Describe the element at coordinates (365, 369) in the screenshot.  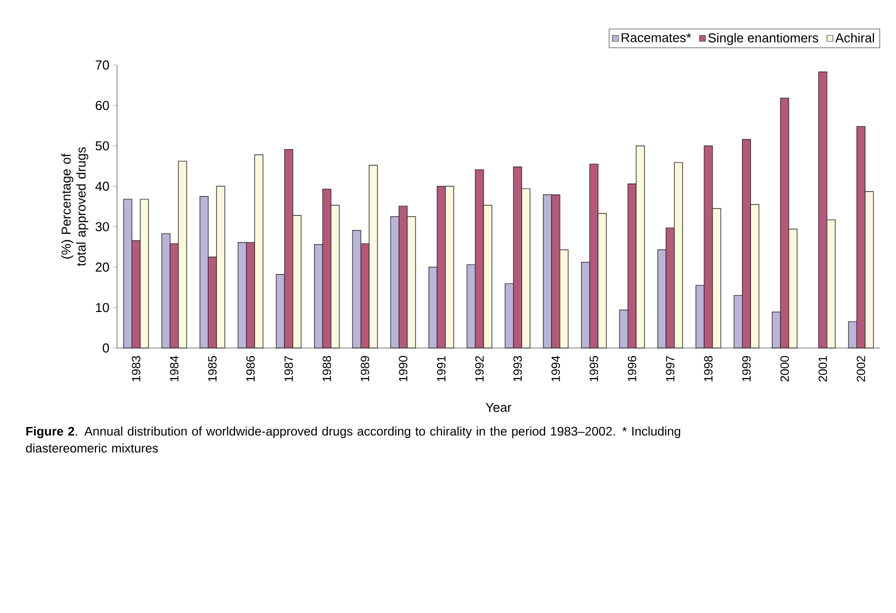
I see `x-tick-label: 1989` at that location.